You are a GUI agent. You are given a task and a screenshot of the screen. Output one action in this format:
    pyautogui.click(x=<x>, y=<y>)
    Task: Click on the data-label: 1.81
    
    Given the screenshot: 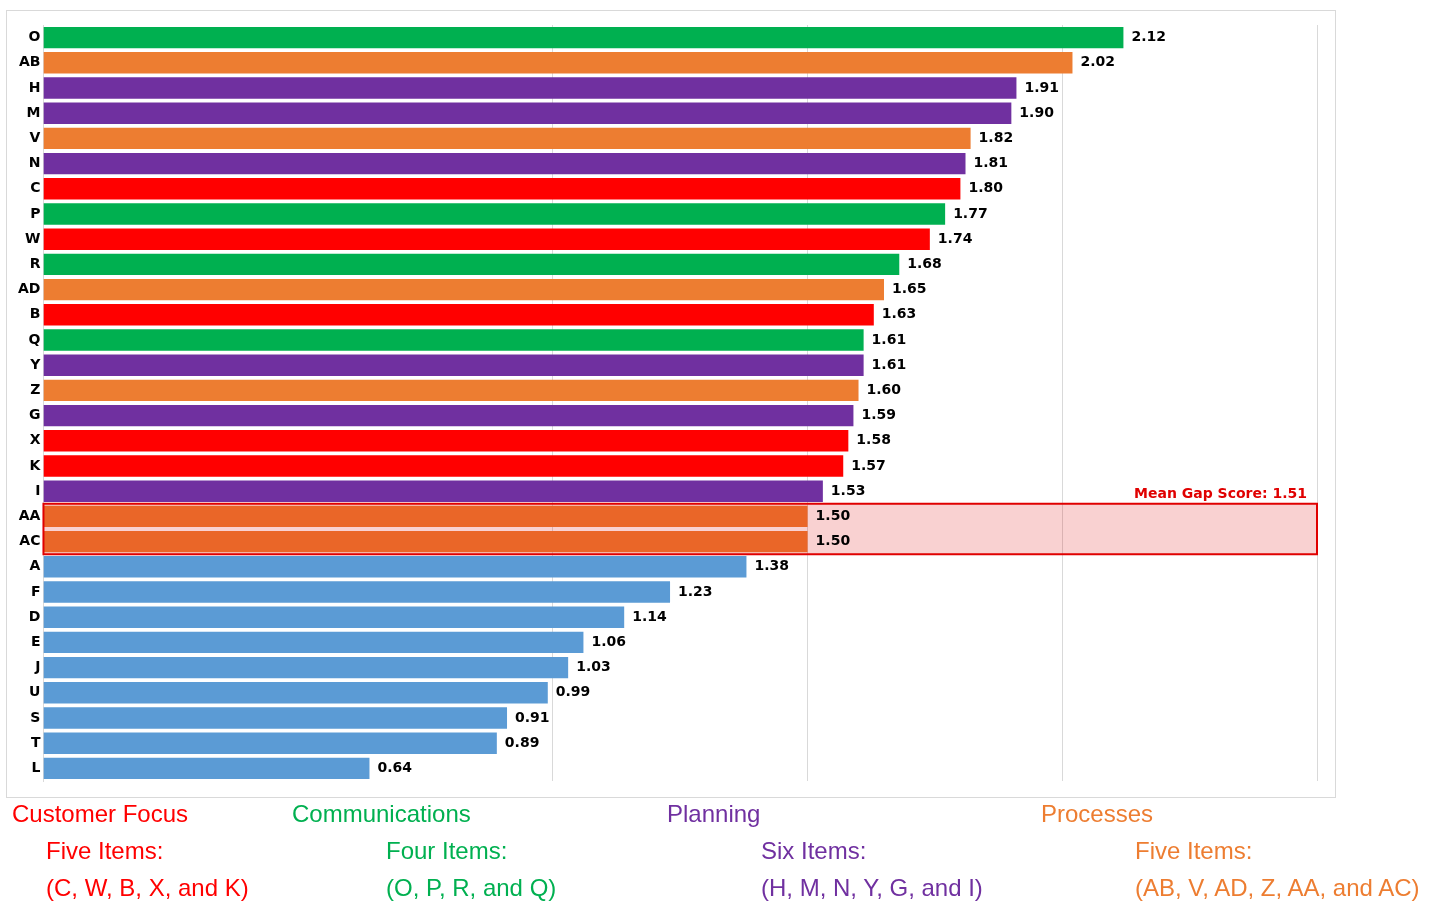 What is the action you would take?
    pyautogui.click(x=991, y=162)
    